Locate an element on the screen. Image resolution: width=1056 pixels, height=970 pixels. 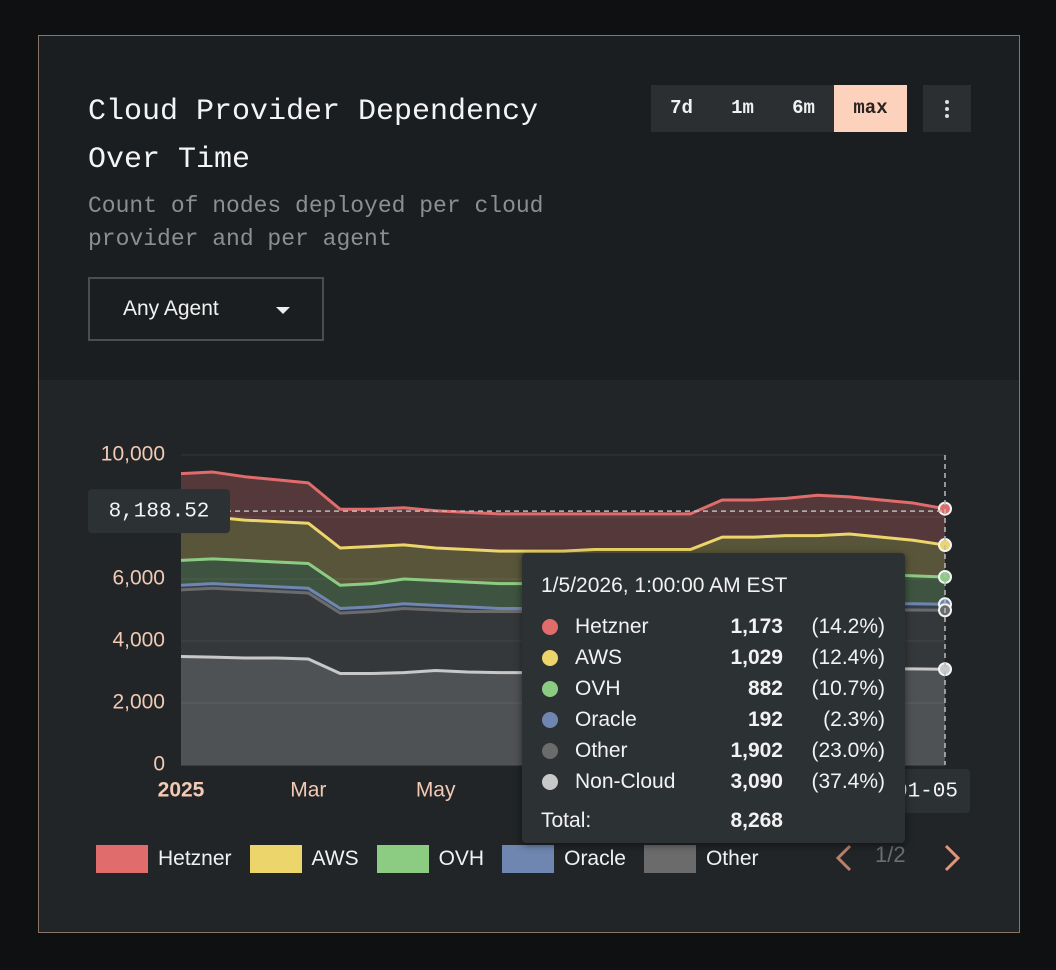
tooltip-share: (2.3%) is located at coordinates (854, 719).